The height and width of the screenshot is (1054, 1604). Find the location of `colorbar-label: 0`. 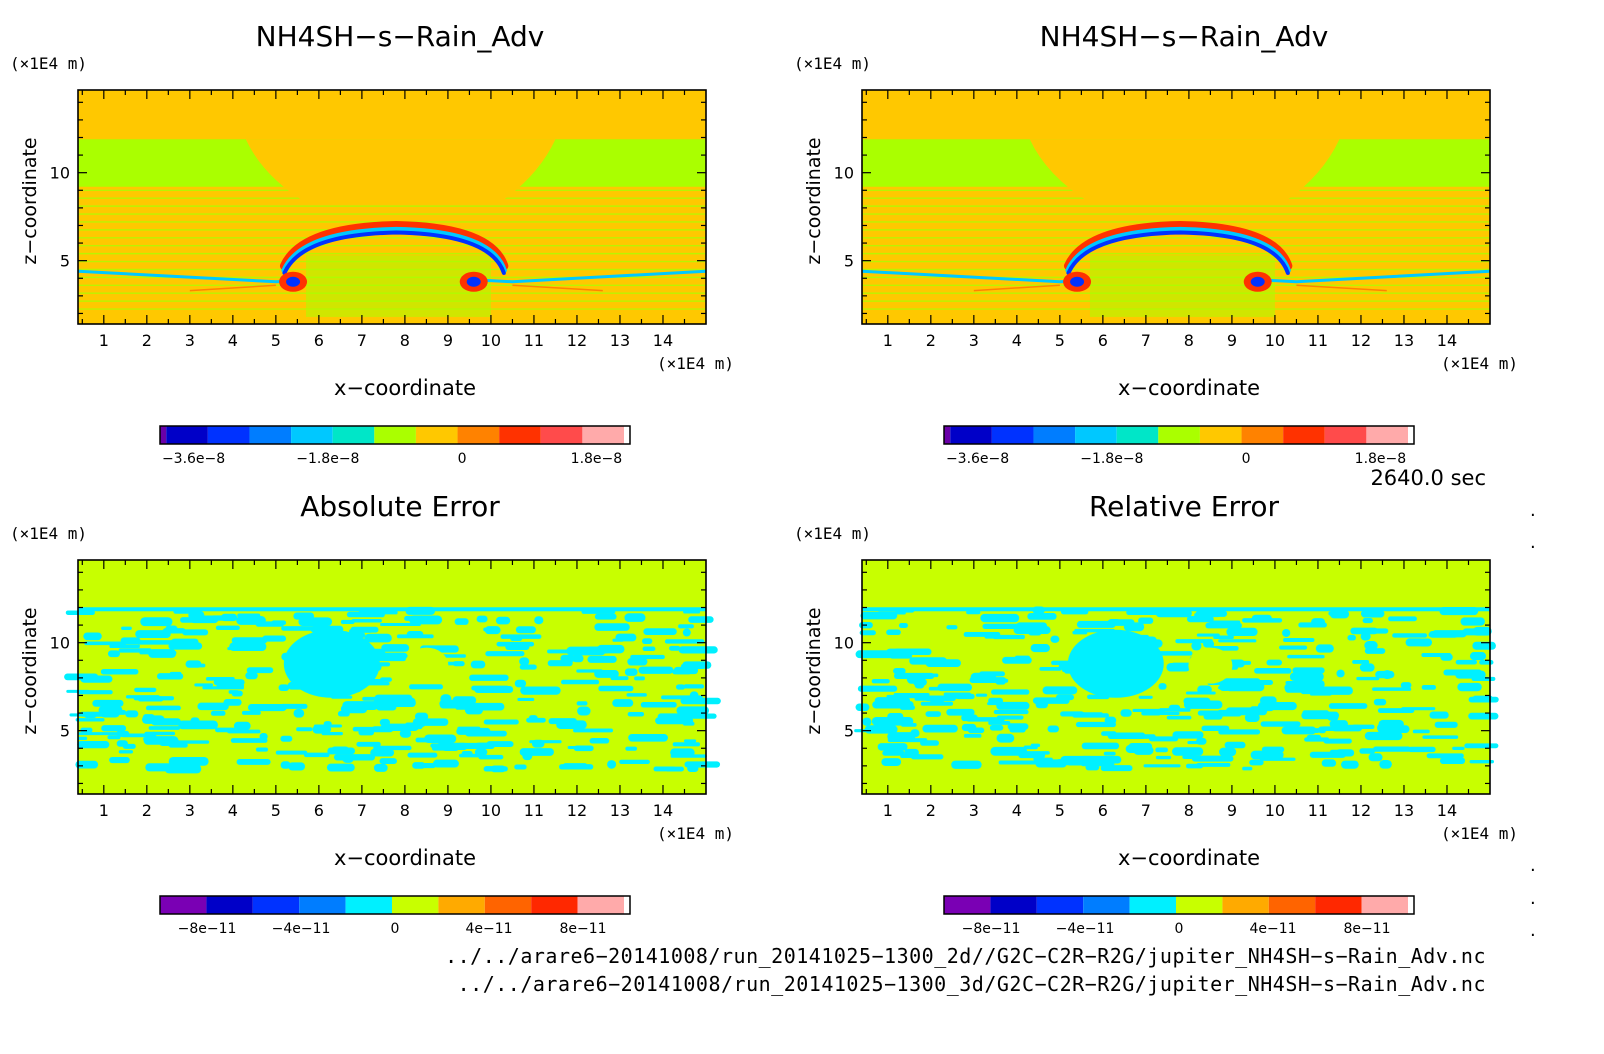

colorbar-label: 0 is located at coordinates (395, 929).